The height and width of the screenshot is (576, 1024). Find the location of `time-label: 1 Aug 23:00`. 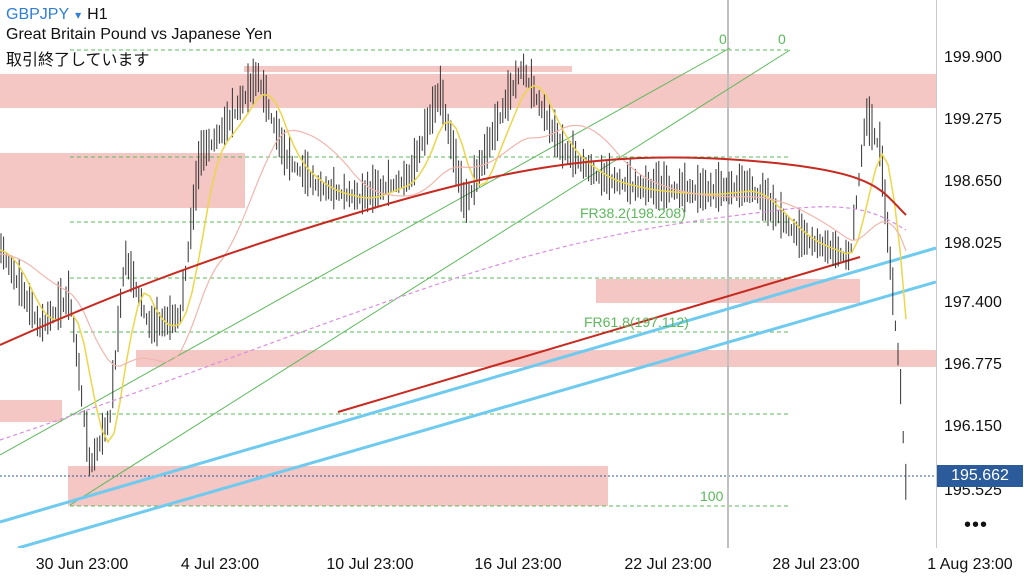

time-label: 1 Aug 23:00 is located at coordinates (970, 564).